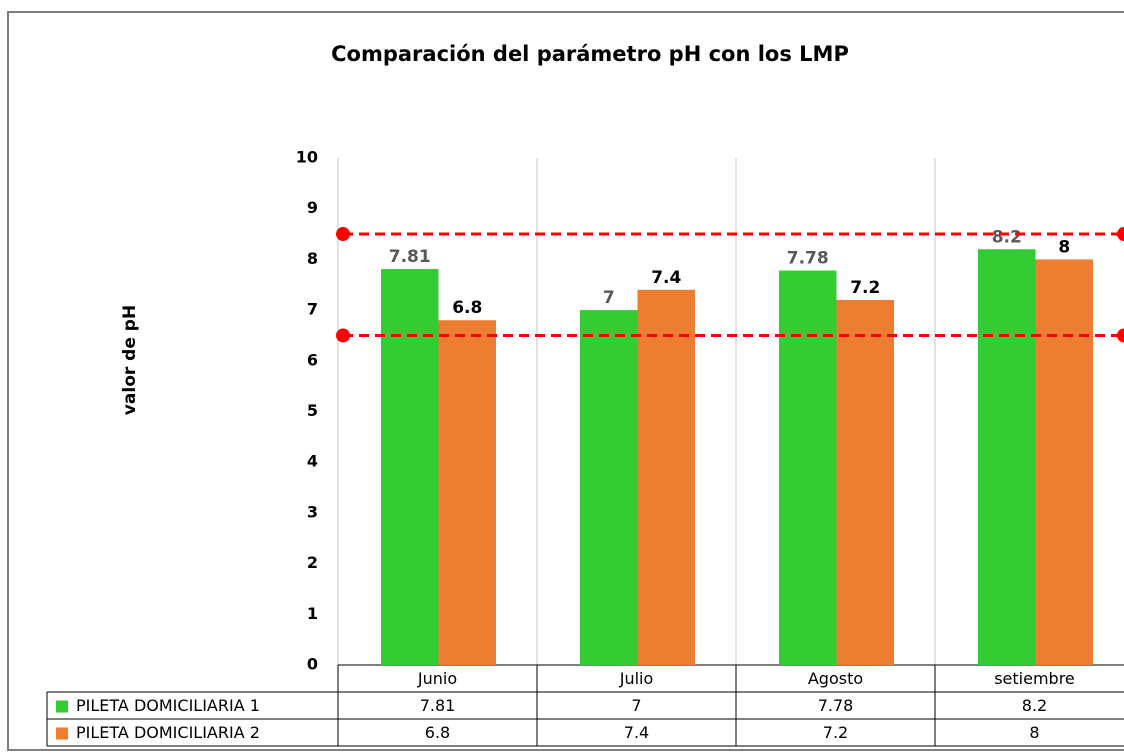 Image resolution: width=1124 pixels, height=756 pixels. Describe the element at coordinates (438, 705) in the screenshot. I see `table-value: 7.81` at that location.